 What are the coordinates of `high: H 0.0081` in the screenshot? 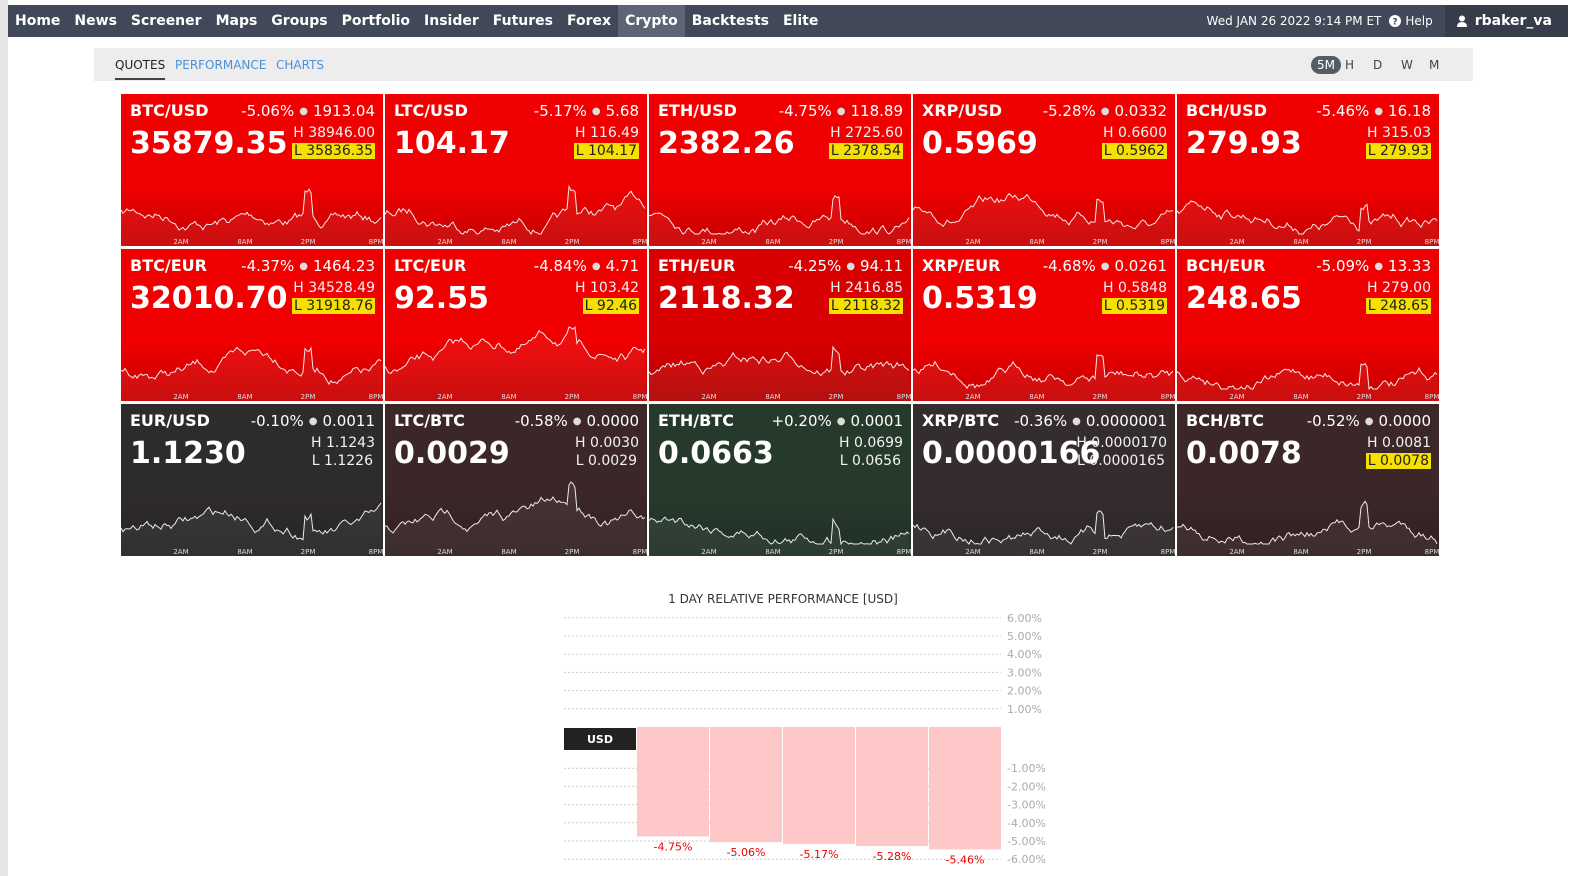 It's located at (1399, 443).